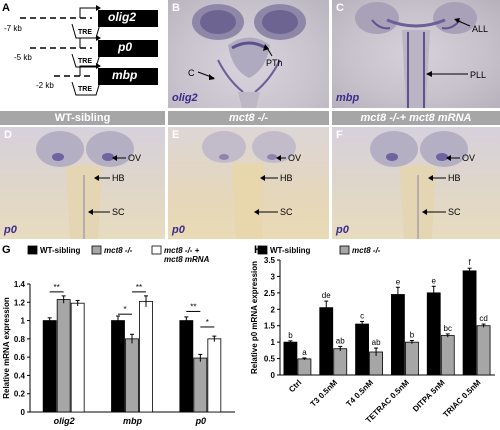 The height and width of the screenshot is (430, 500). I want to click on significance-letter: e, so click(434, 280).